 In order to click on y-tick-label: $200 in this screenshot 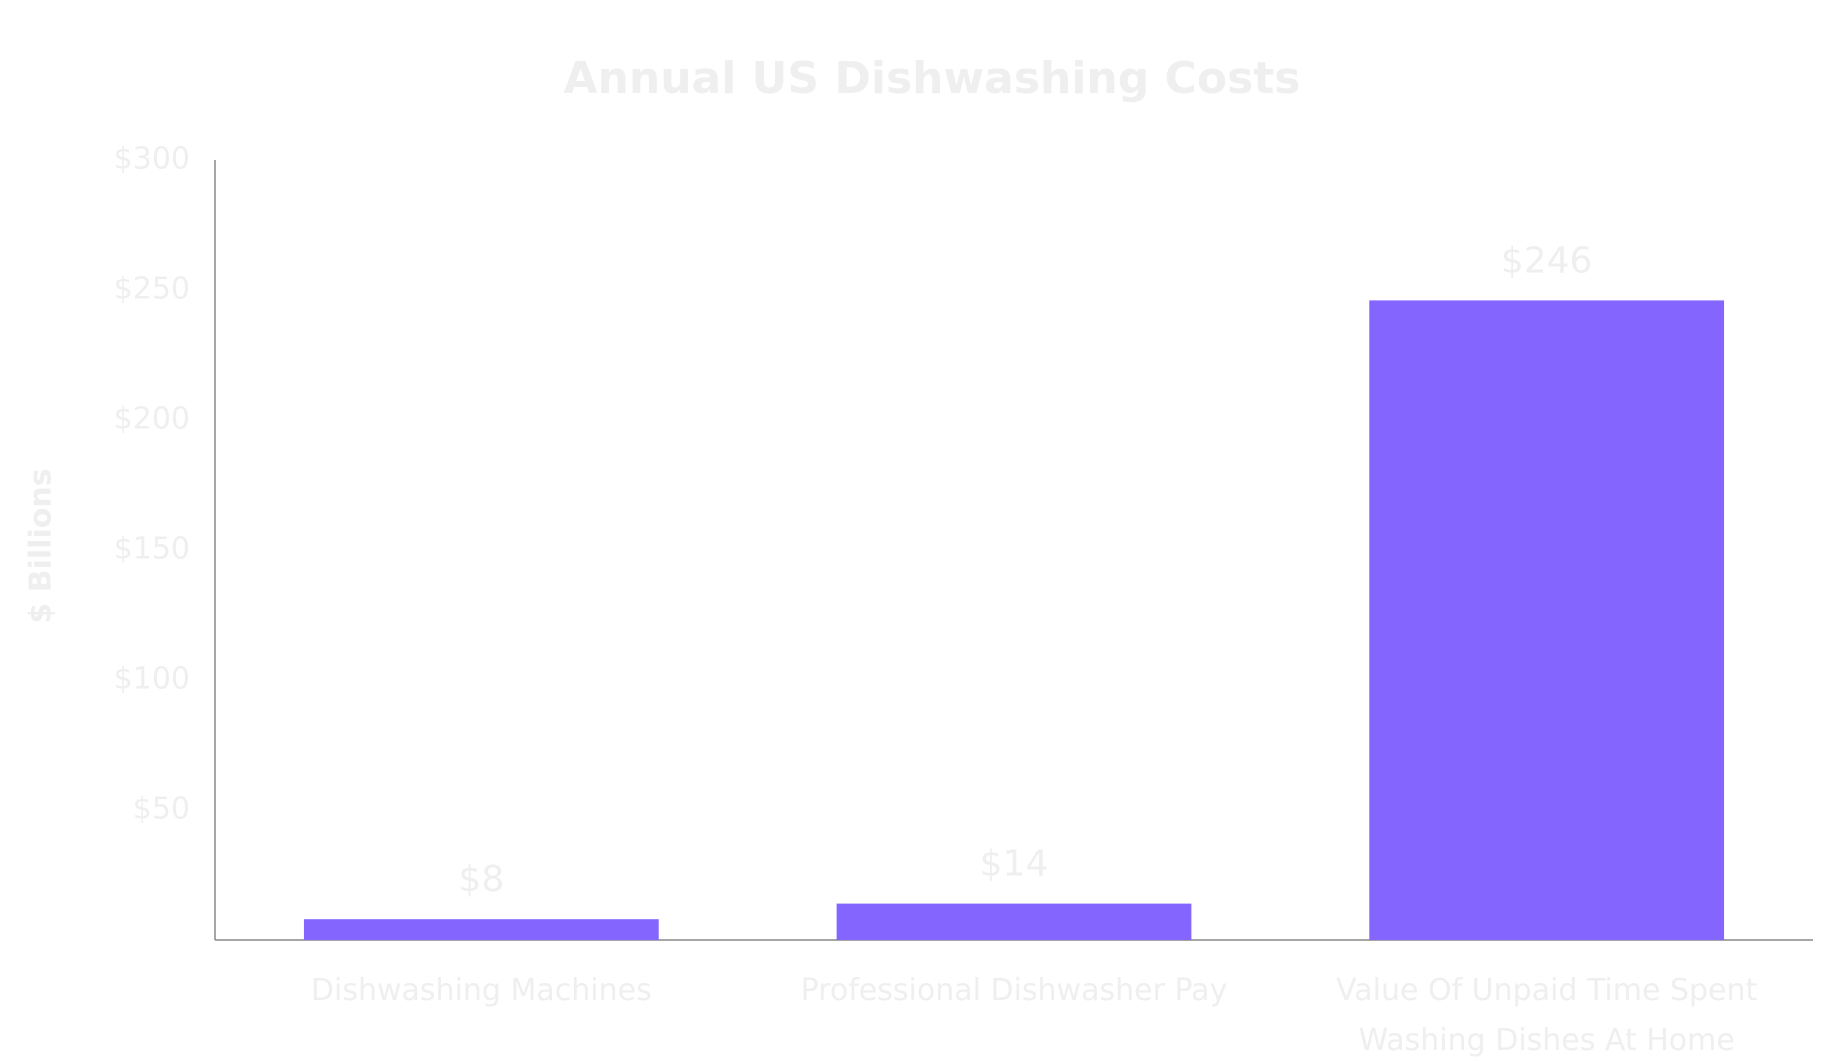, I will do `click(152, 419)`.